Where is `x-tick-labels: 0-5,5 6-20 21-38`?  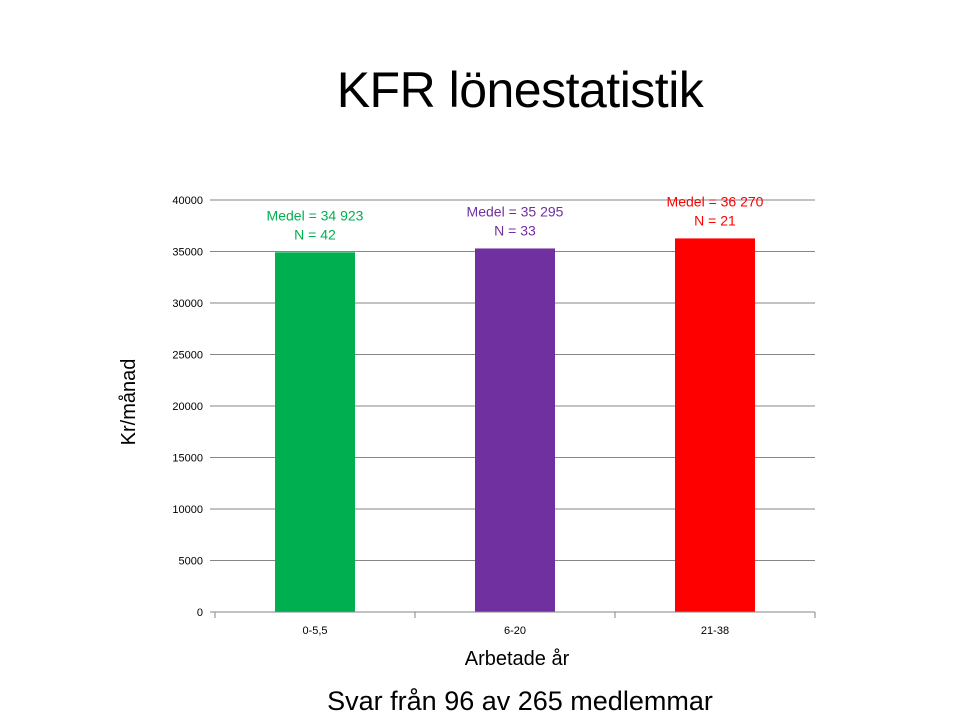 x-tick-labels: 0-5,5 6-20 21-38 is located at coordinates (515, 631).